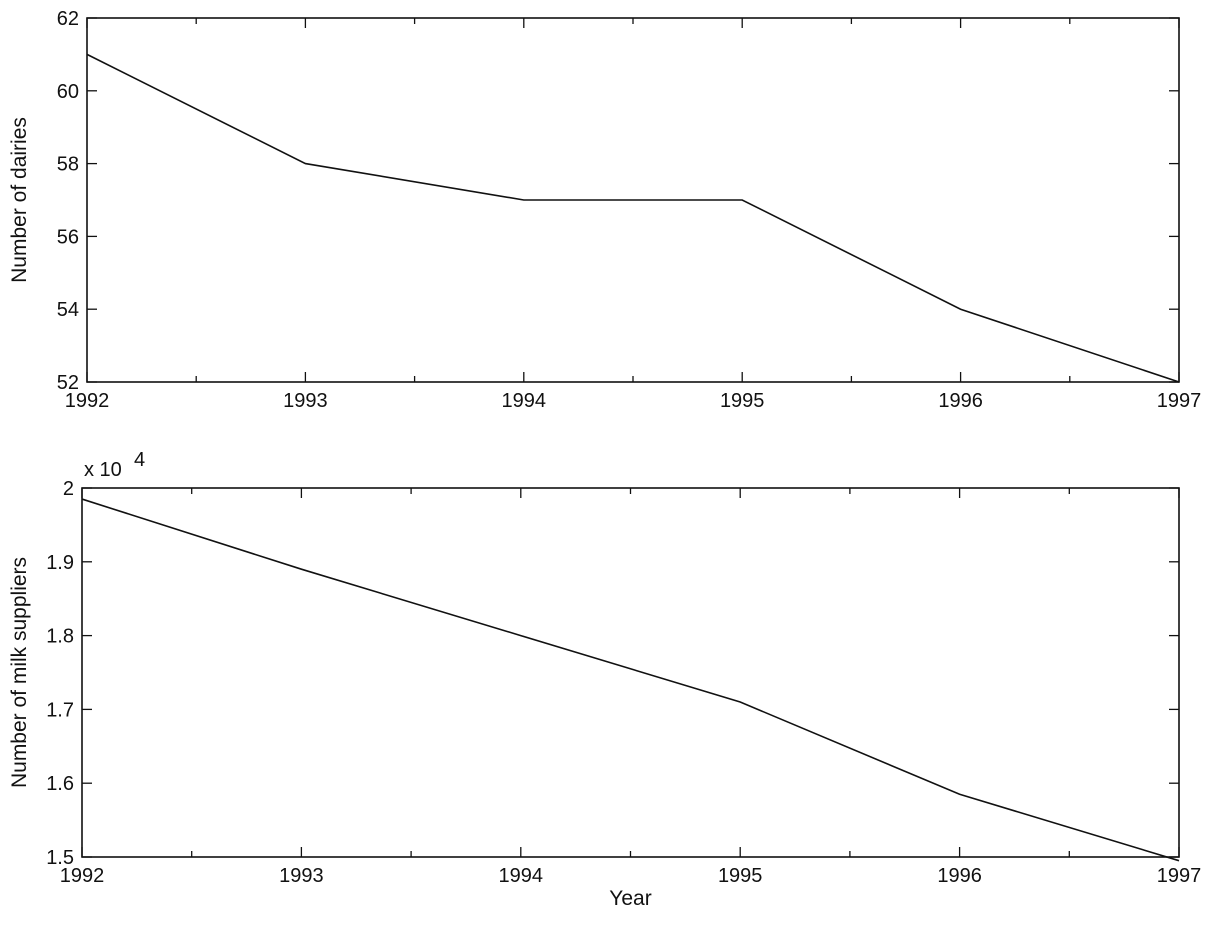  Describe the element at coordinates (60, 637) in the screenshot. I see `bottom-y-tick-label: 1.8` at that location.